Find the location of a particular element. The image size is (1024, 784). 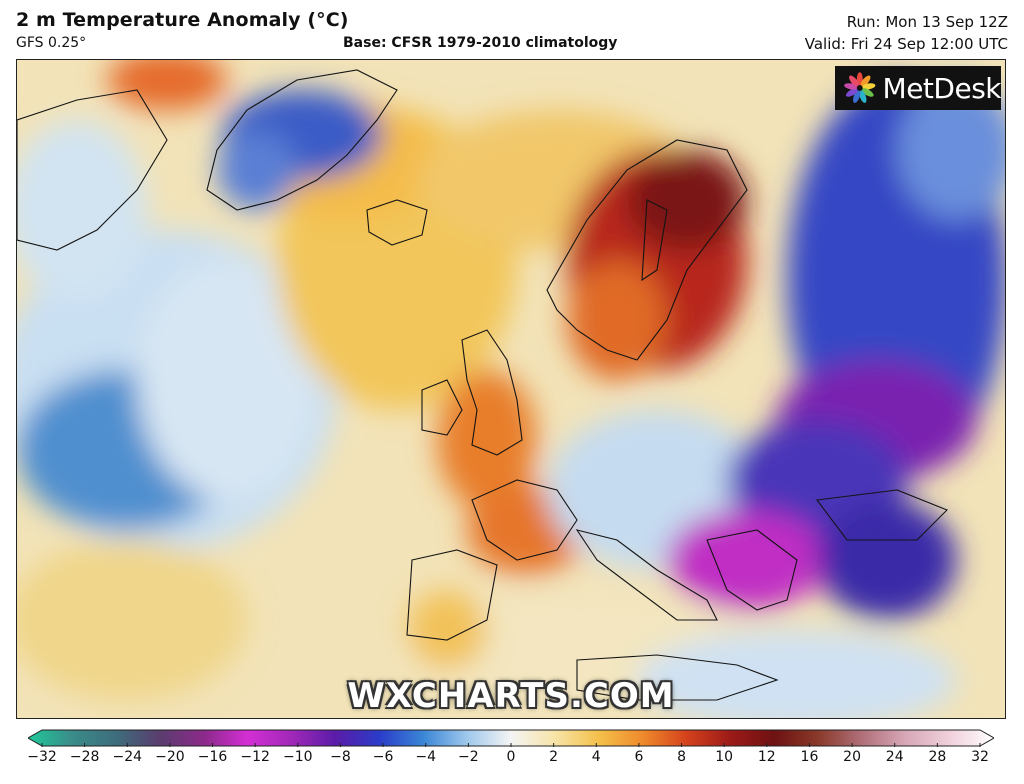

colorbar-scale is located at coordinates (511, 738).